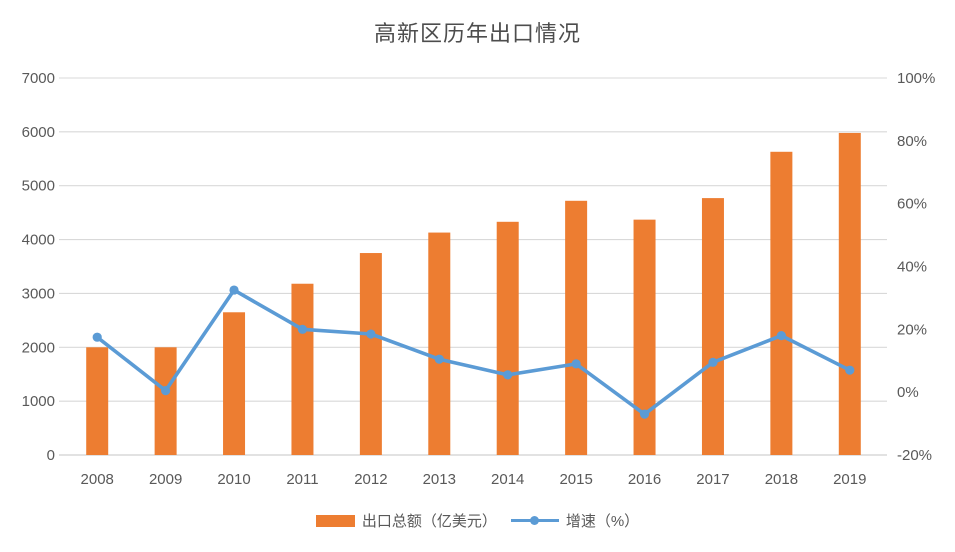 This screenshot has height=552, width=955. What do you see at coordinates (439, 359) in the screenshot?
I see `line-point-2013` at bounding box center [439, 359].